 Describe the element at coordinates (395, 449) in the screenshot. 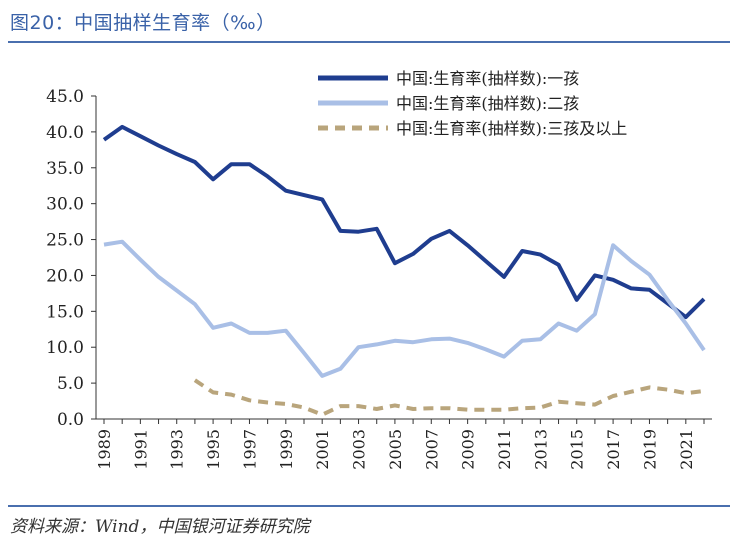

I see `x-tick-label: 2005` at that location.